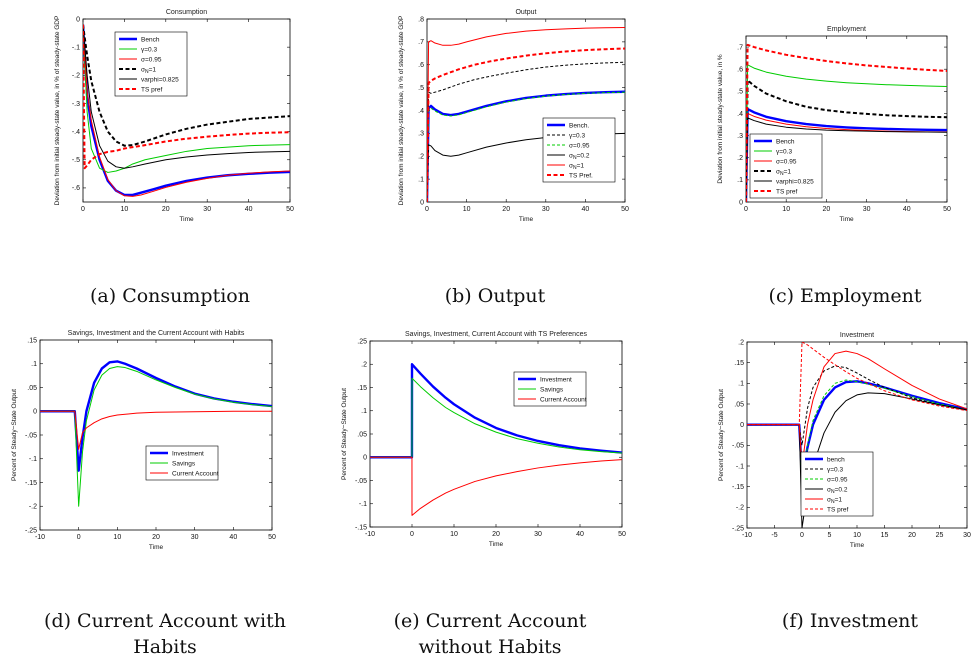  I want to click on y-tick-label: .6, so click(421, 65).